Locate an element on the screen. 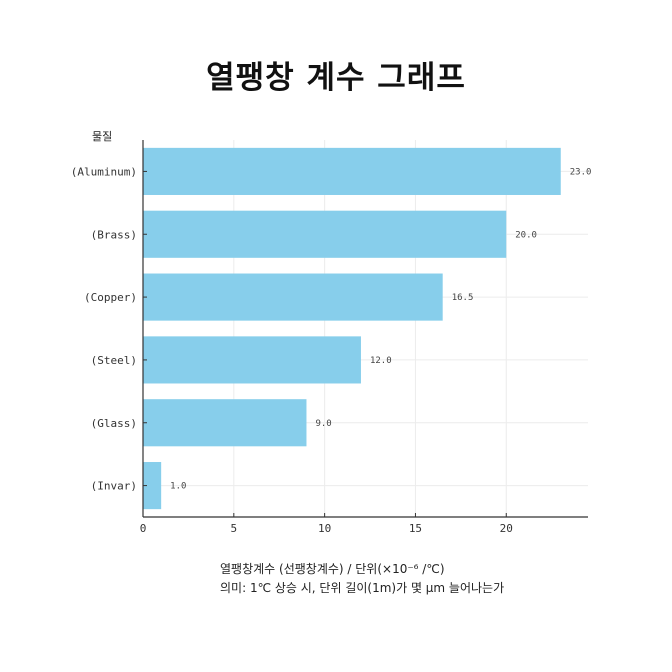 Image resolution: width=672 pixels, height=672 pixels. x-tick-label: 5 is located at coordinates (234, 528).